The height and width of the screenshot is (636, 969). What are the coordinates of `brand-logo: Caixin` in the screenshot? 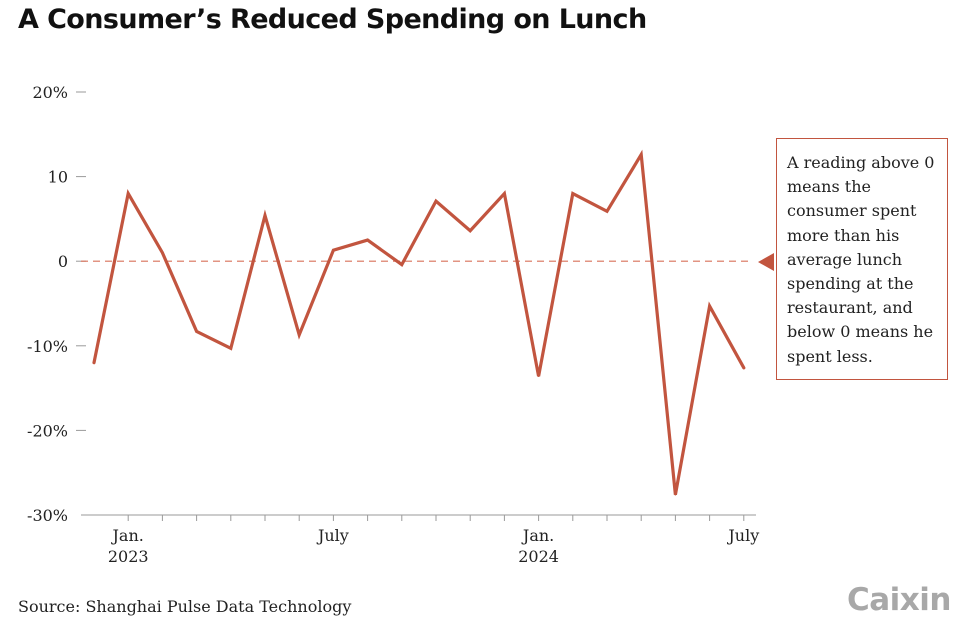 It's located at (899, 600).